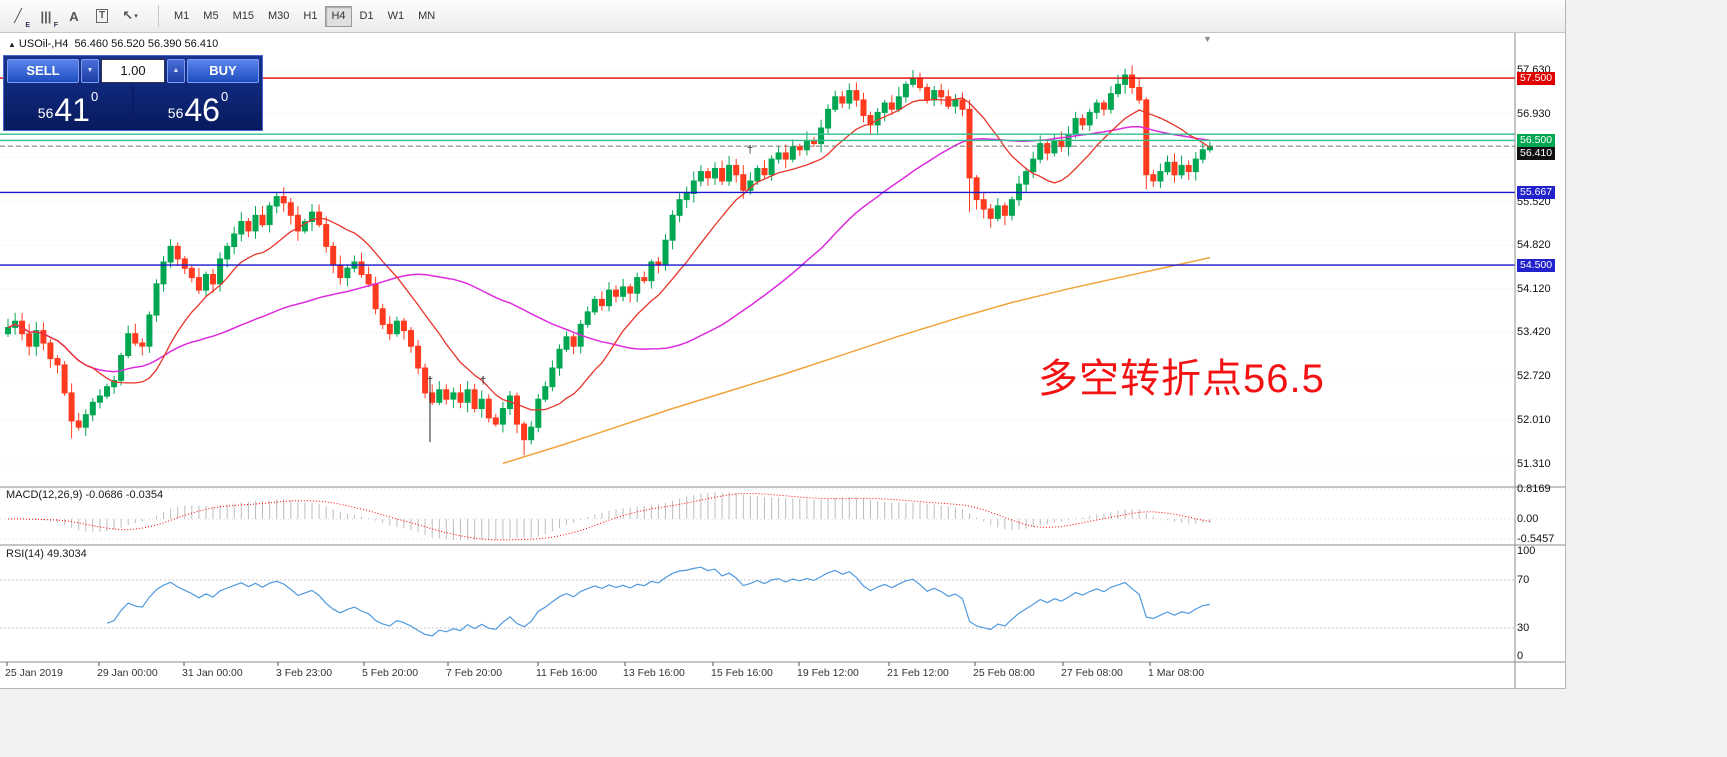  I want to click on time-tick-label: 1 Mar 08:00, so click(1176, 673).